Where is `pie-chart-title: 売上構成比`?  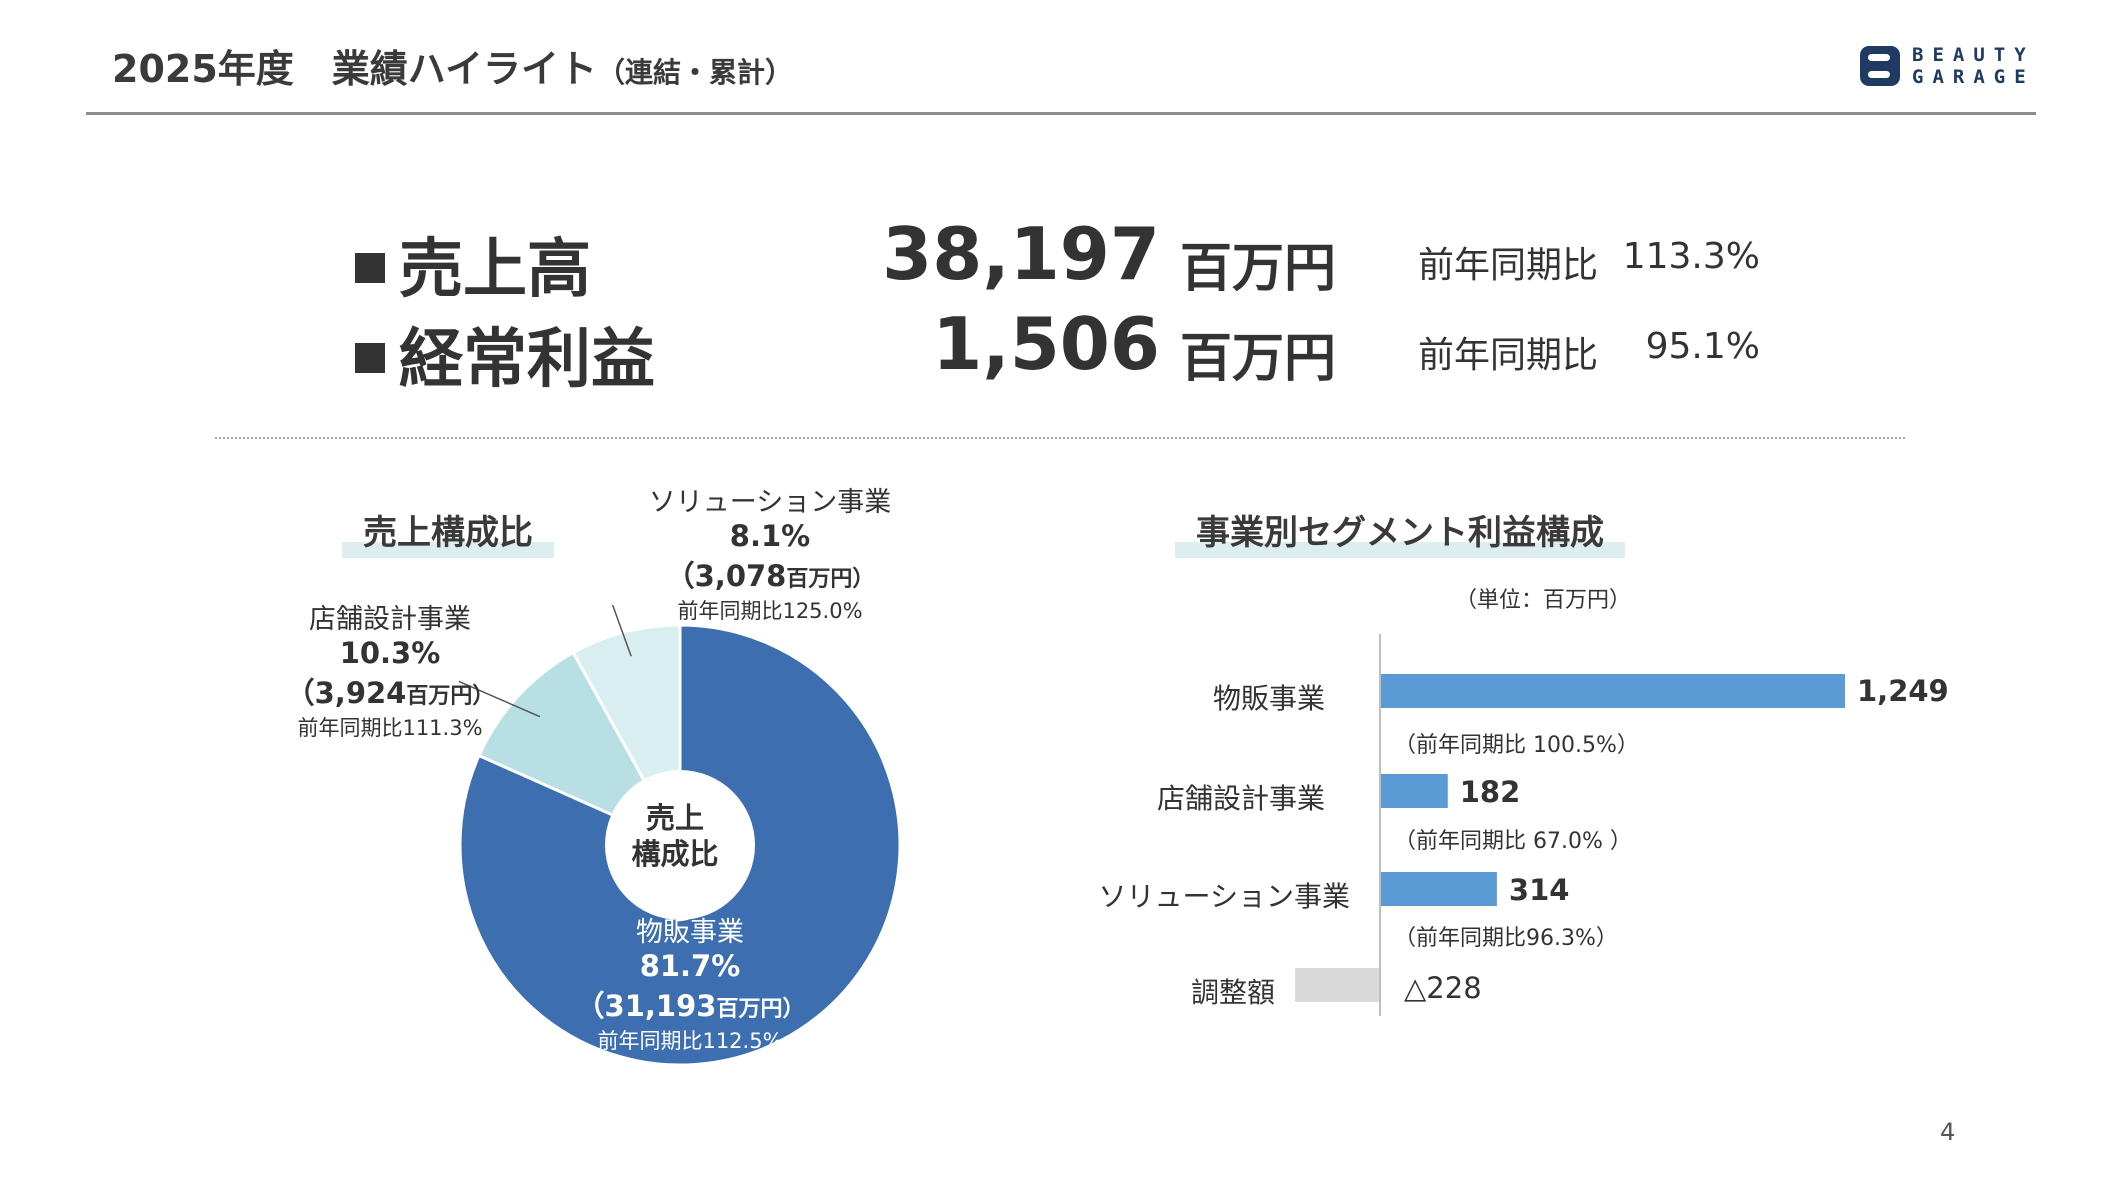 pie-chart-title: 売上構成比 is located at coordinates (448, 533).